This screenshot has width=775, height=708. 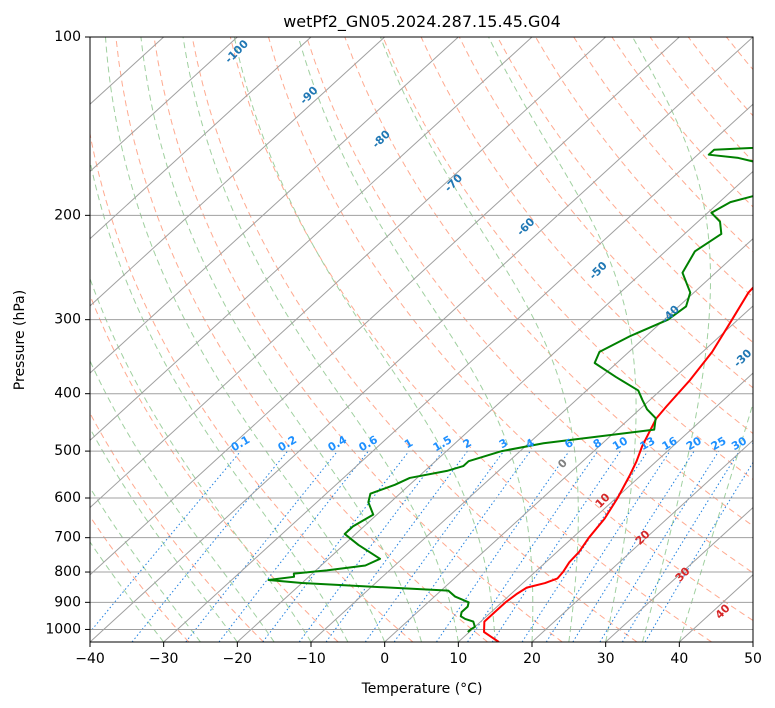 I want to click on dry-adiabat-label: -30, so click(x=742, y=357).